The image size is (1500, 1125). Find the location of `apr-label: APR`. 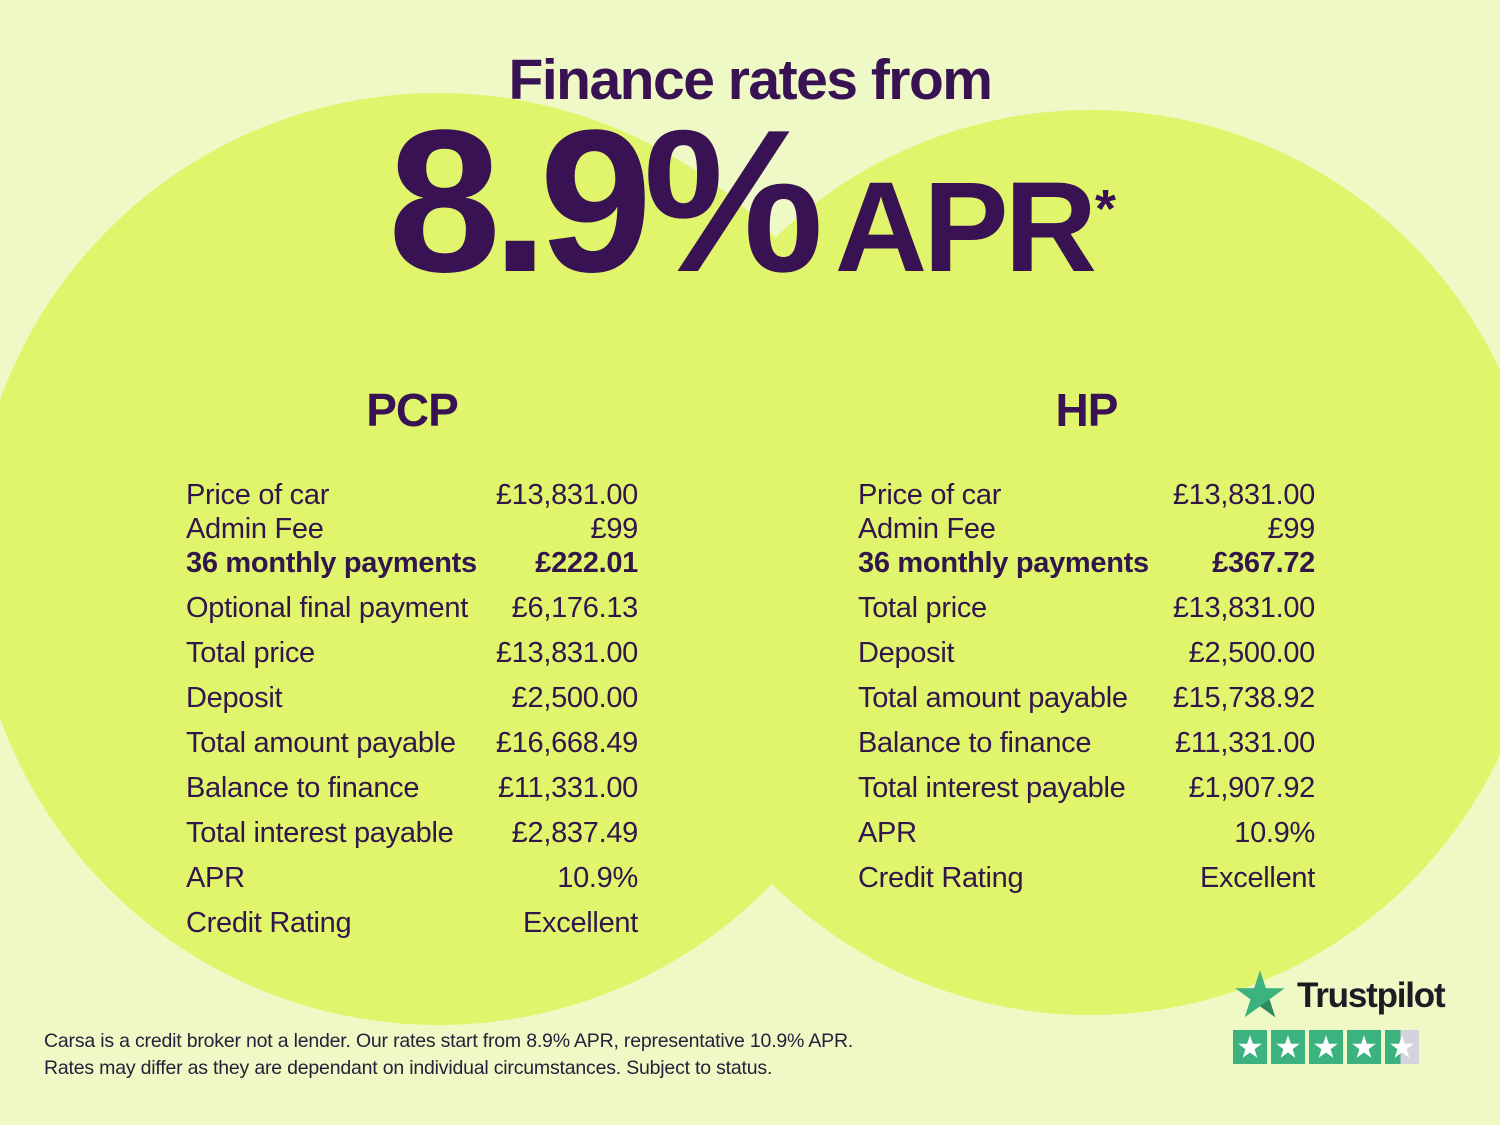

apr-label: APR is located at coordinates (965, 227).